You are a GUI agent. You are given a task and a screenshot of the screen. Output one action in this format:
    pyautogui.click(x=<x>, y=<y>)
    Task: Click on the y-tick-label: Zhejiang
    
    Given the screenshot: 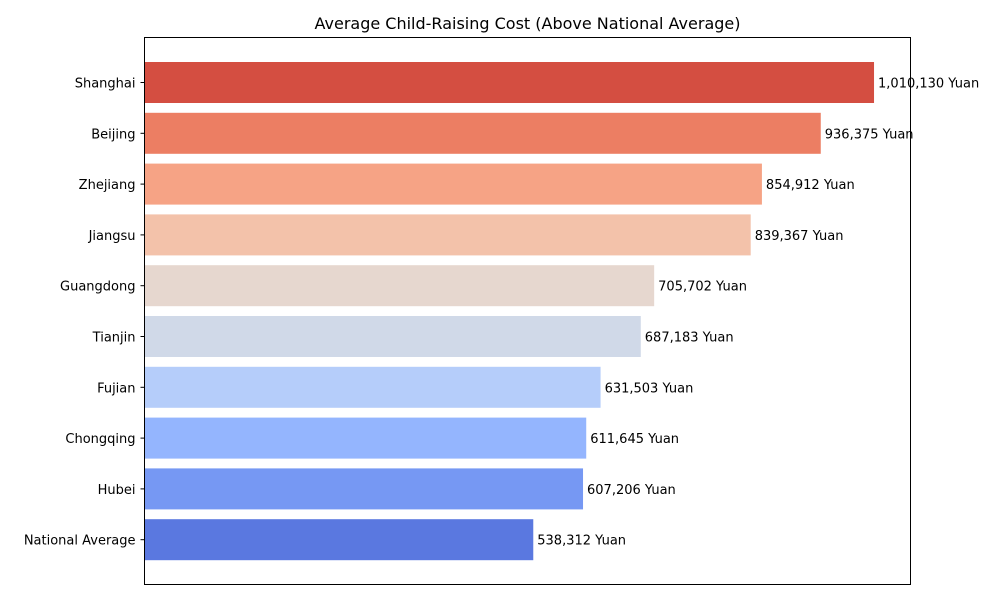 What is the action you would take?
    pyautogui.click(x=107, y=185)
    